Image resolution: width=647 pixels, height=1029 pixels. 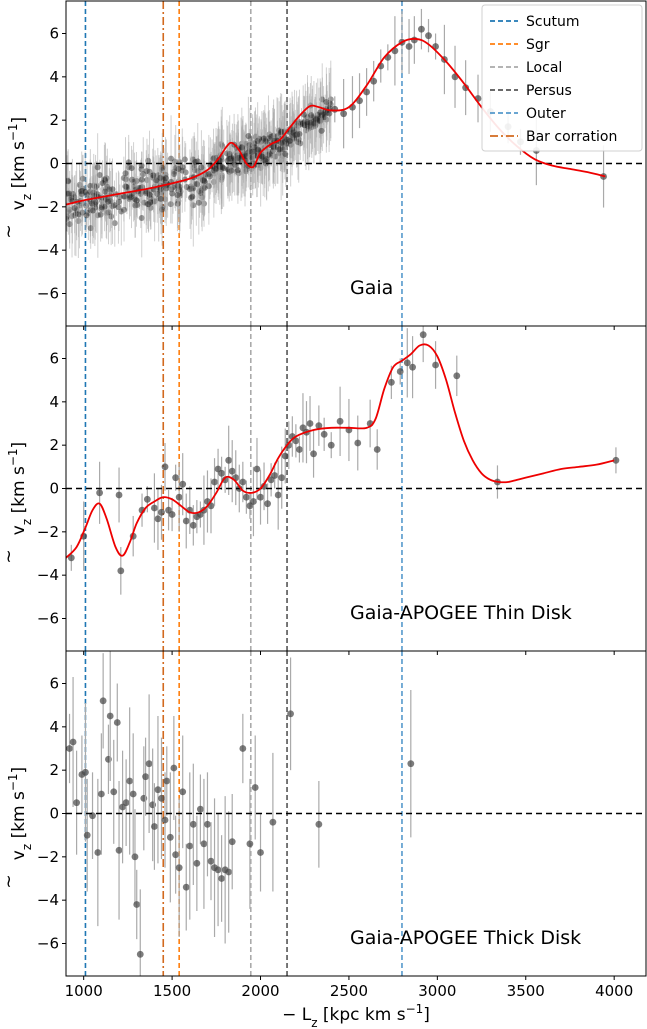 I want to click on legend: Scutum Sgr Local Persus Outer Bar corration, so click(x=562, y=78).